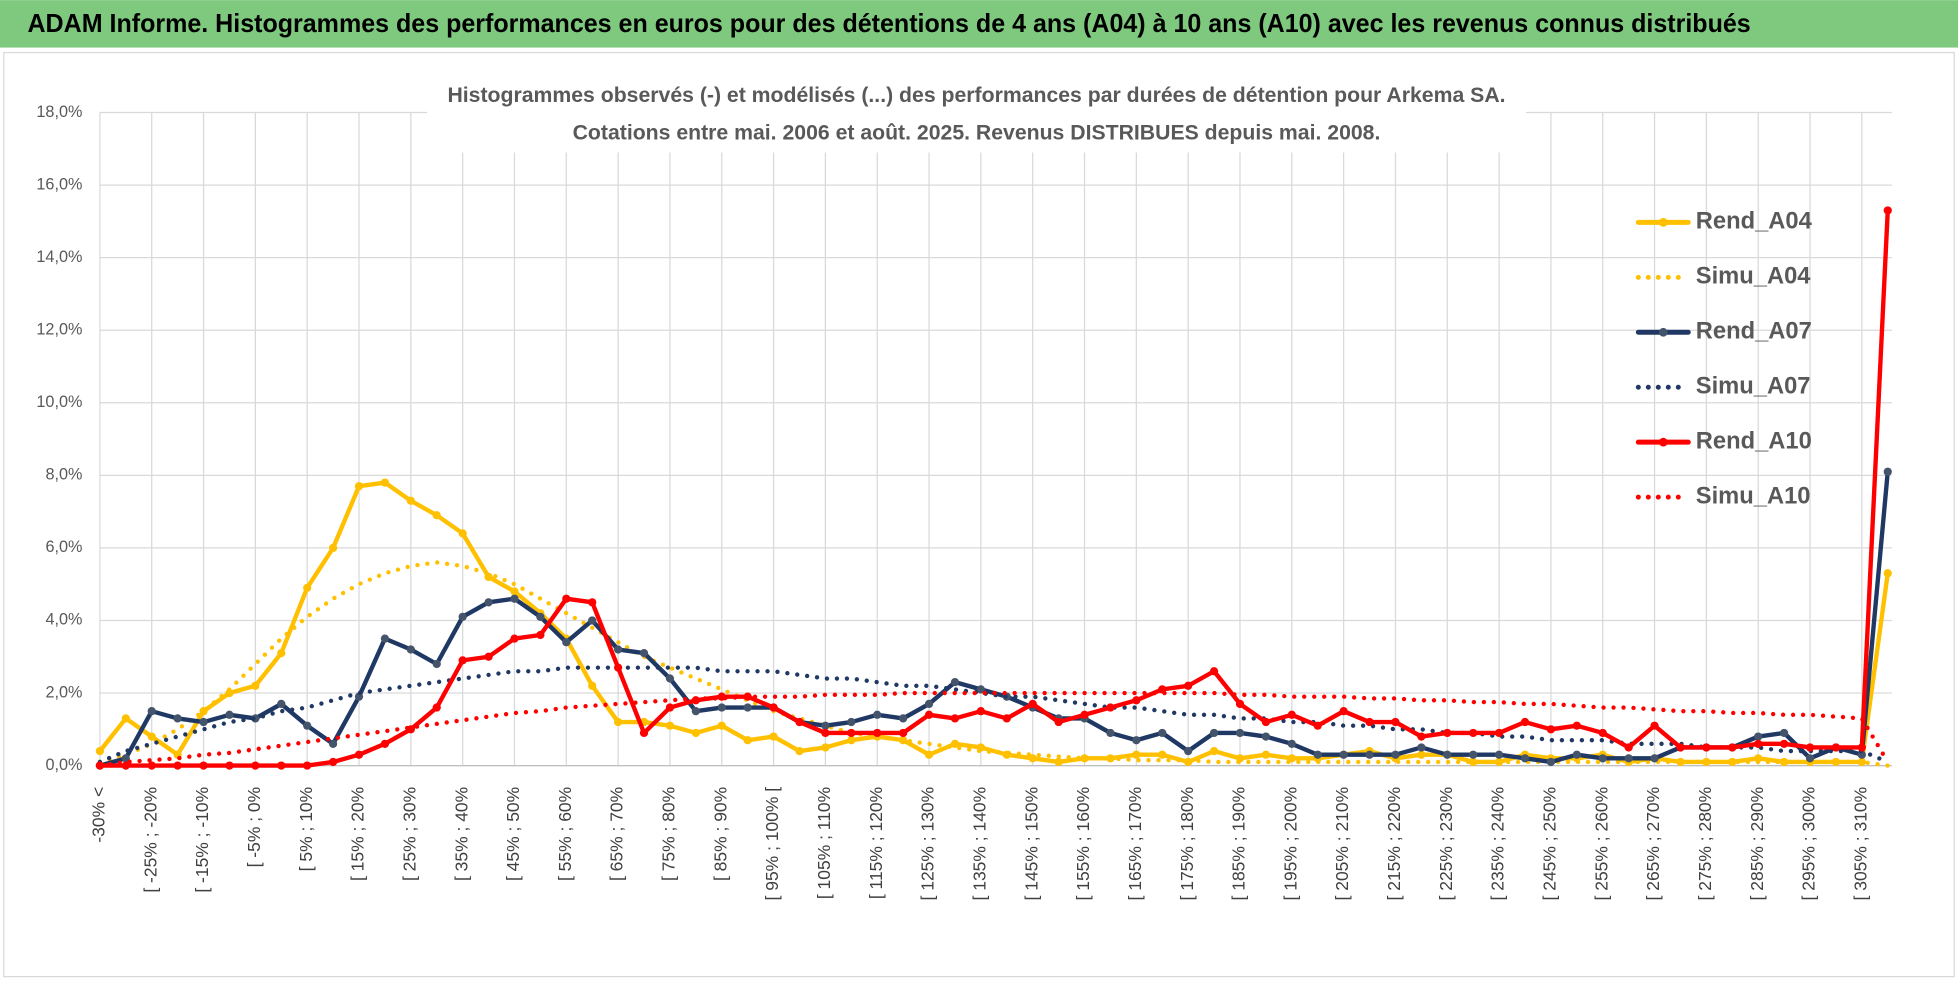  Describe the element at coordinates (1187, 844) in the screenshot. I see `x-tick-label: [ 175% ; 180%` at that location.